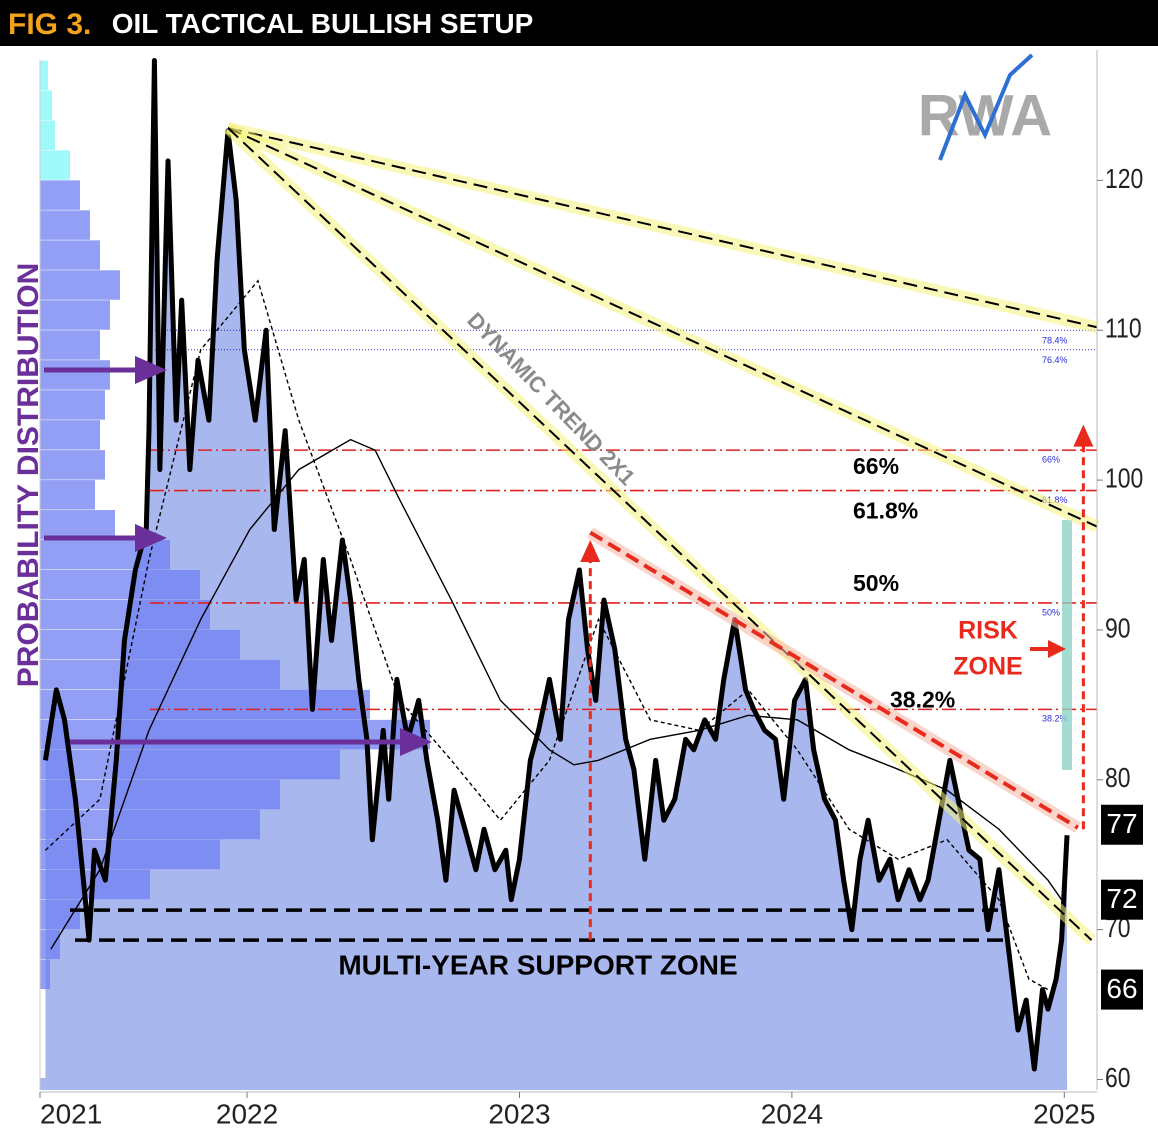 The height and width of the screenshot is (1148, 1158). I want to click on x-tick-label: 2021, so click(71, 1113).